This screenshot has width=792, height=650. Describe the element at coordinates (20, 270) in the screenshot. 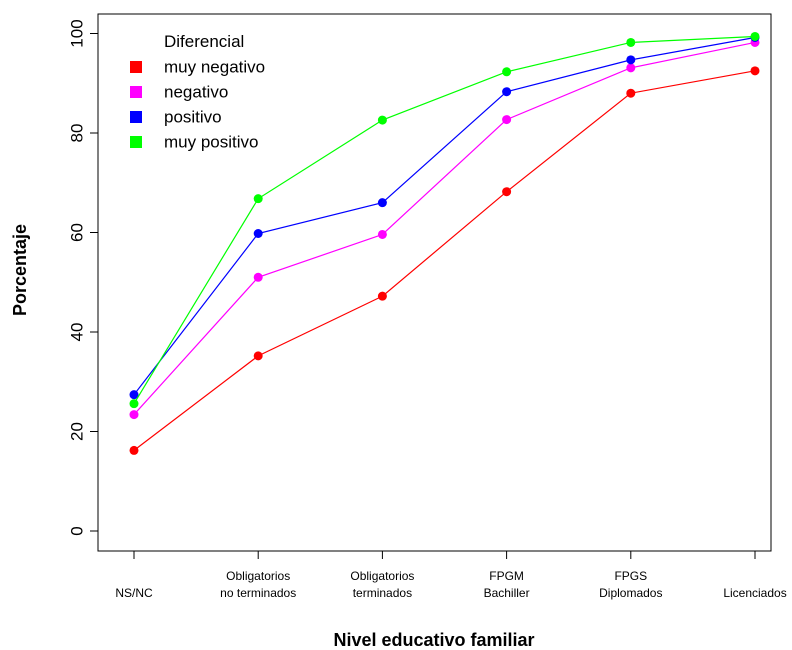

I see `y-axis-title: Porcentaje` at that location.